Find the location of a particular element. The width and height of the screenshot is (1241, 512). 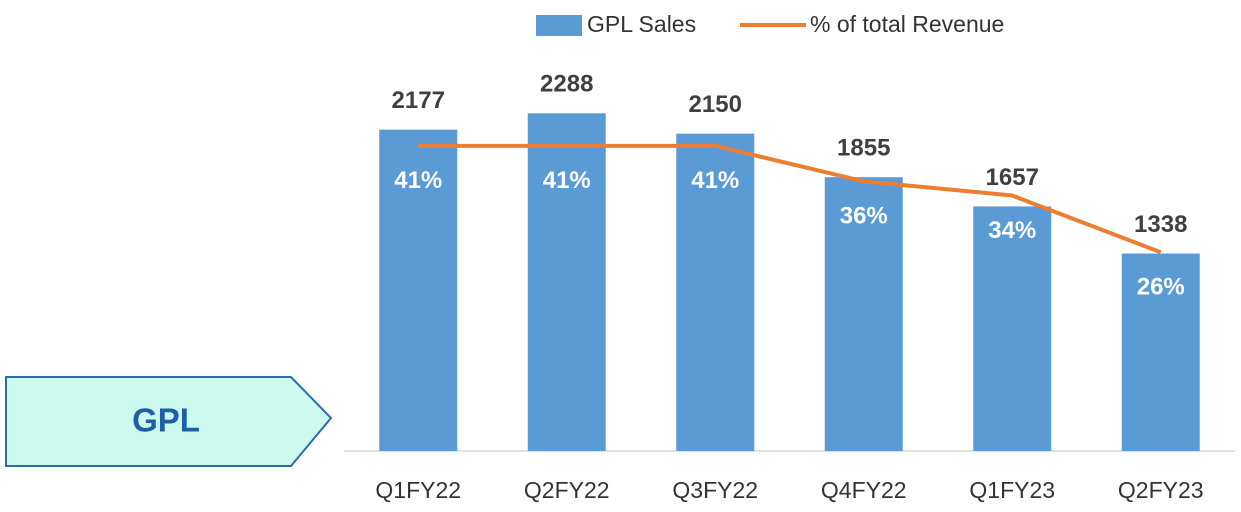

tag-label: GPL is located at coordinates (166, 420).